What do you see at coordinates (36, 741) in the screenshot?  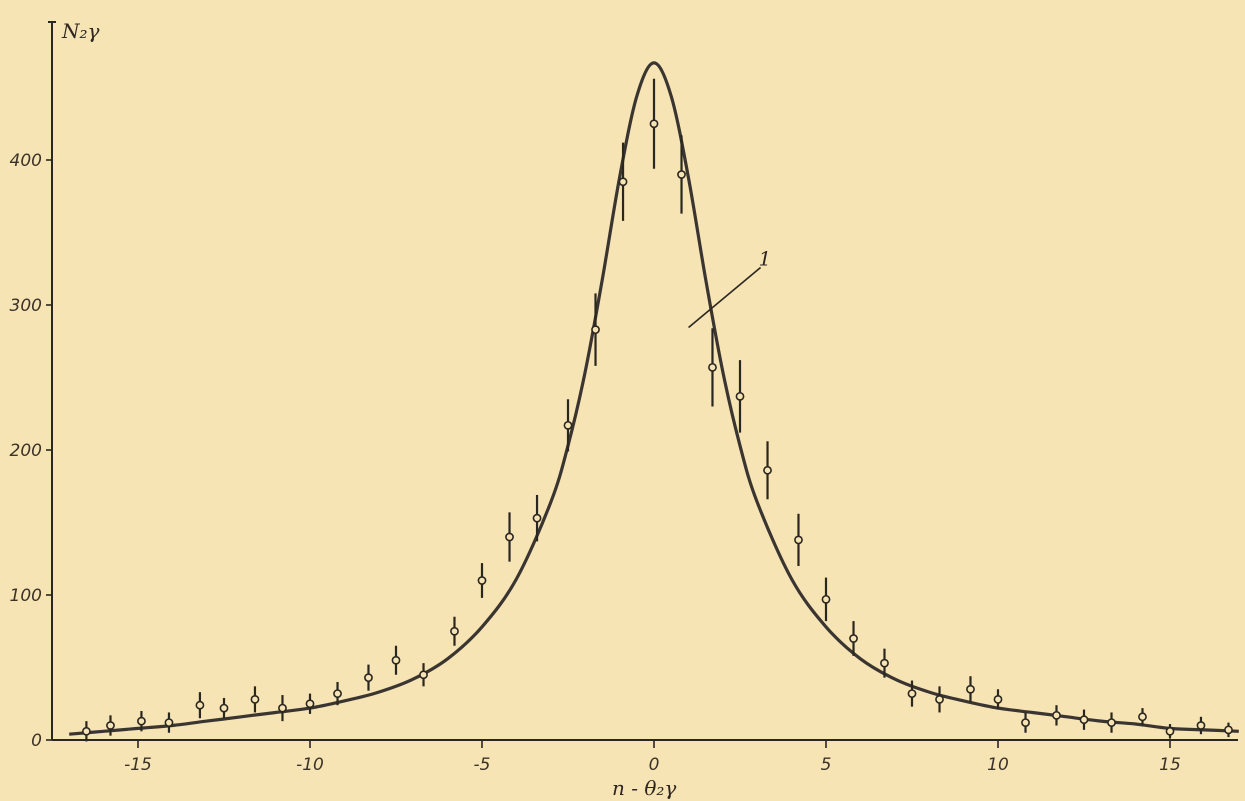 I see `y-tick-label: 0` at bounding box center [36, 741].